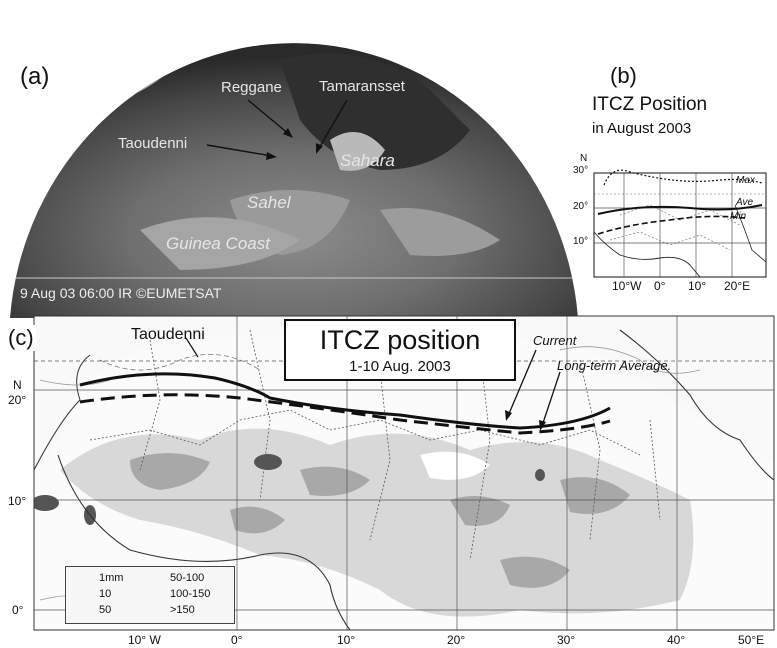 The height and width of the screenshot is (648, 777). Describe the element at coordinates (35, 76) in the screenshot. I see `panel-a-tag: (a)` at that location.